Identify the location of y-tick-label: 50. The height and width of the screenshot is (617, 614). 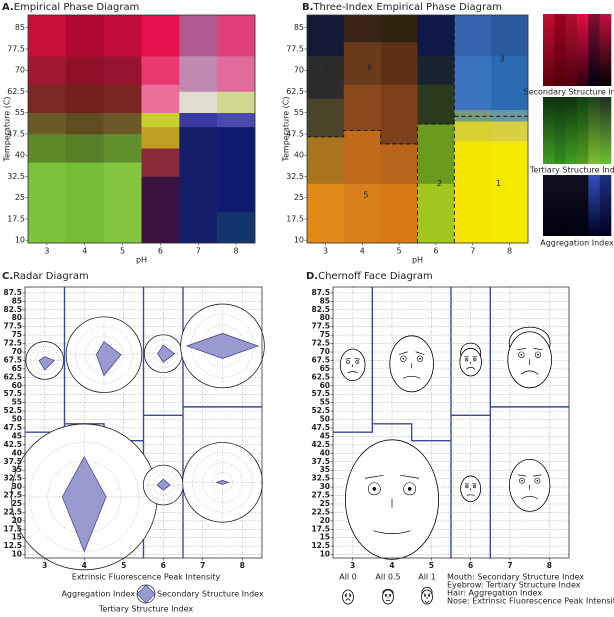
(325, 419).